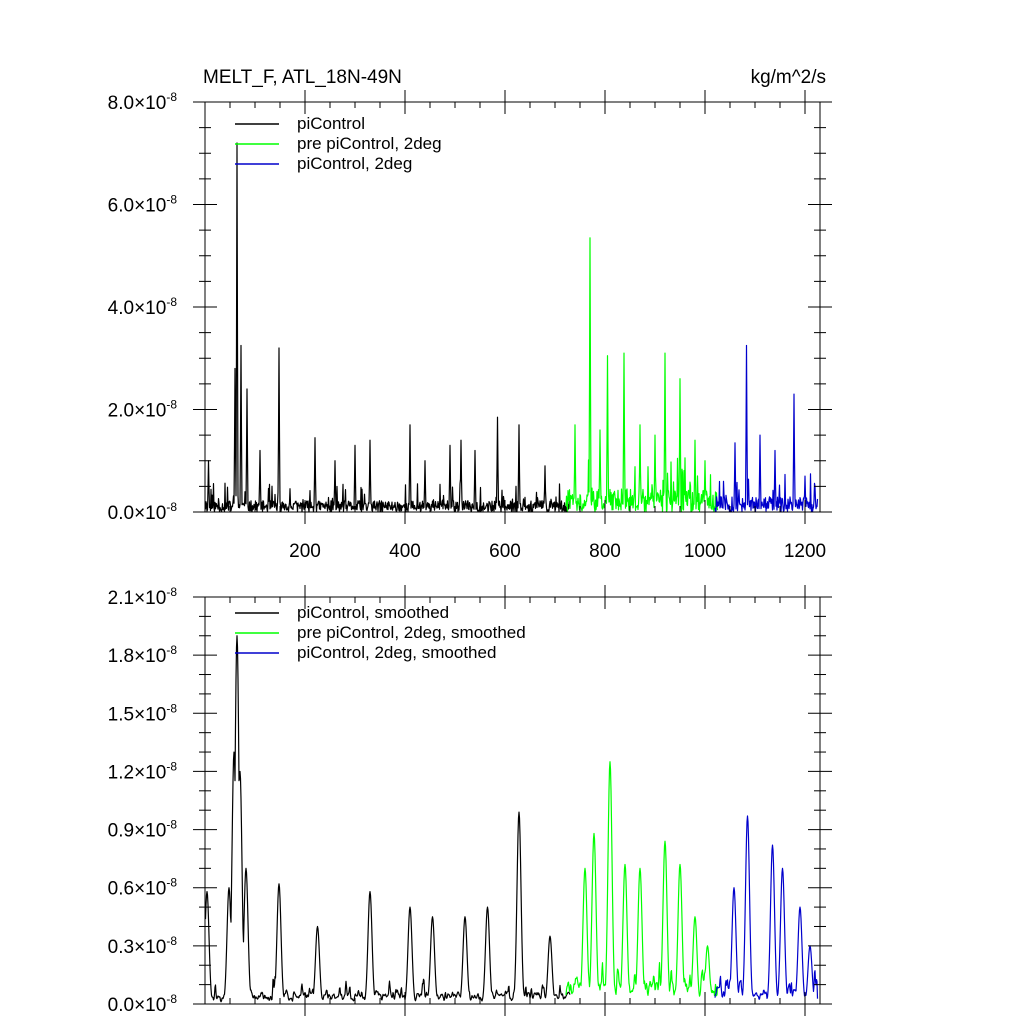 The image size is (1024, 1024). I want to click on y-tick-mantissa: 2.0×10, so click(137, 411).